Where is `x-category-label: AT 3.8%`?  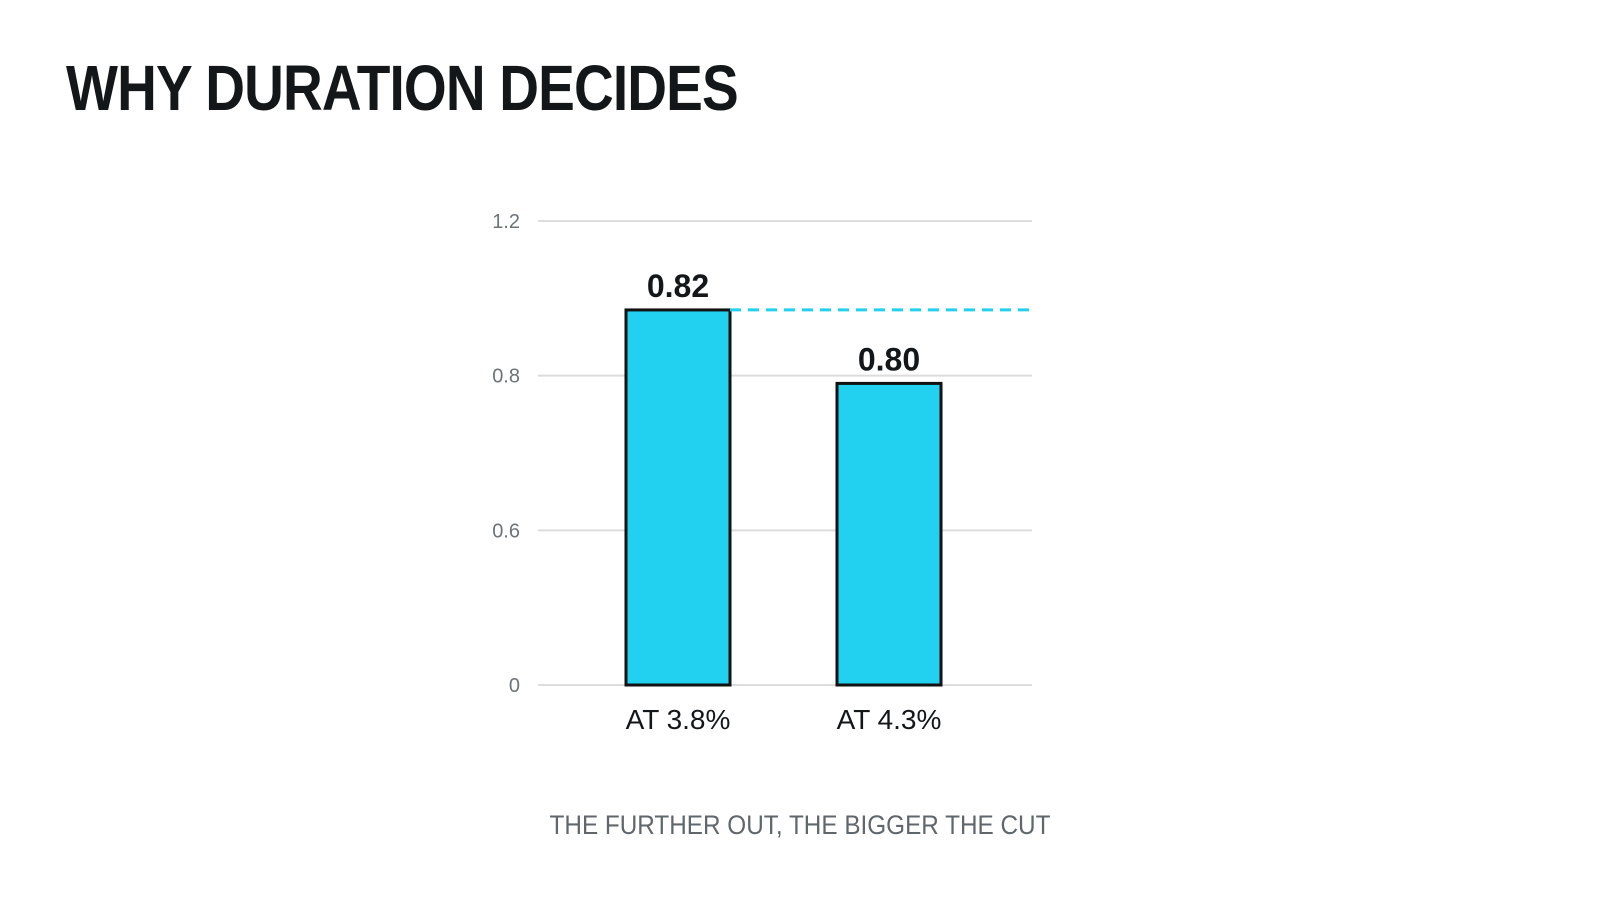 x-category-label: AT 3.8% is located at coordinates (678, 719).